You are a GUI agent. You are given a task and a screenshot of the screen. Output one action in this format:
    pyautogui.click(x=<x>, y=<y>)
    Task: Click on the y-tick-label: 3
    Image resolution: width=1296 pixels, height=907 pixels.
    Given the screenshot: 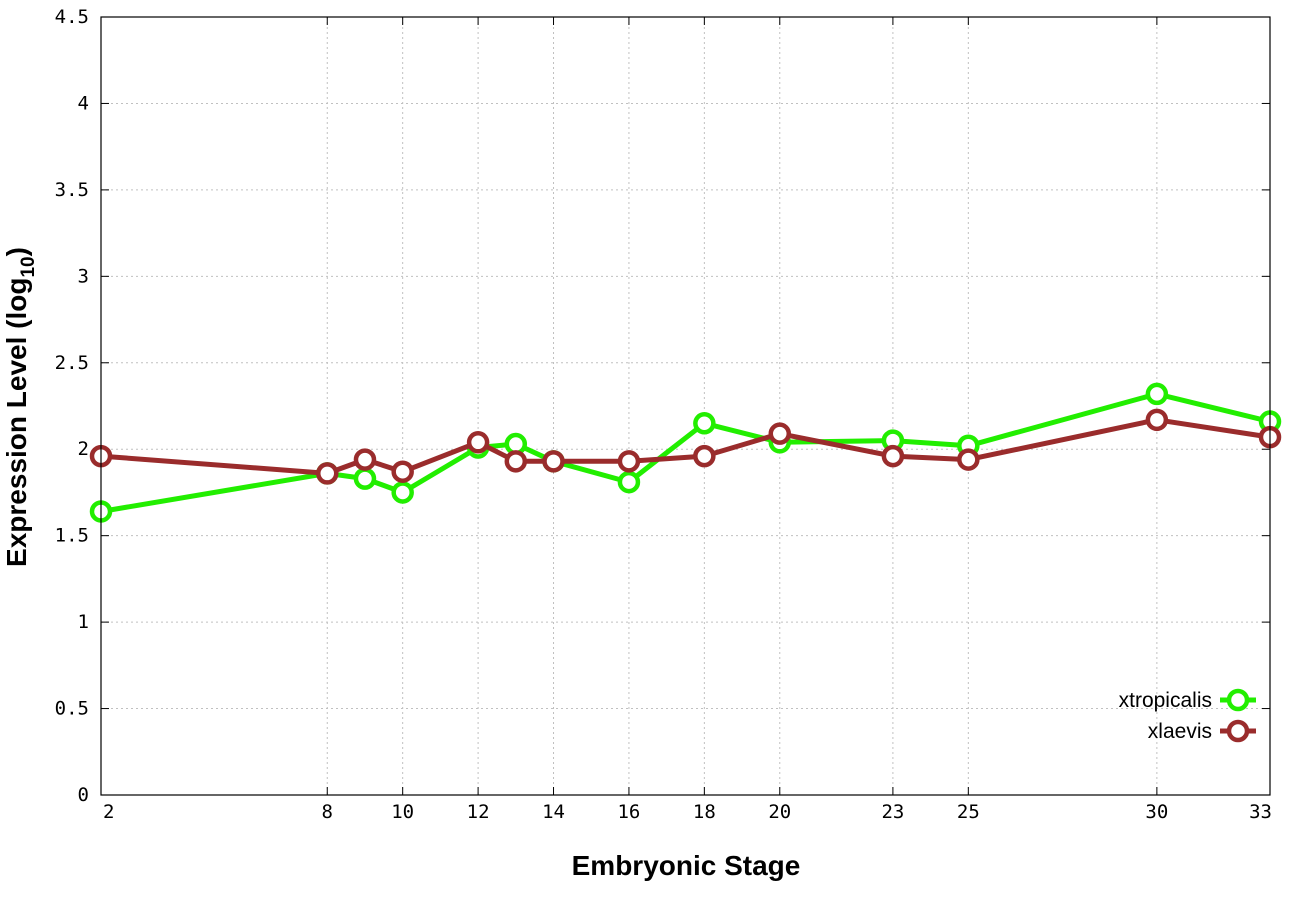 What is the action you would take?
    pyautogui.click(x=83, y=276)
    